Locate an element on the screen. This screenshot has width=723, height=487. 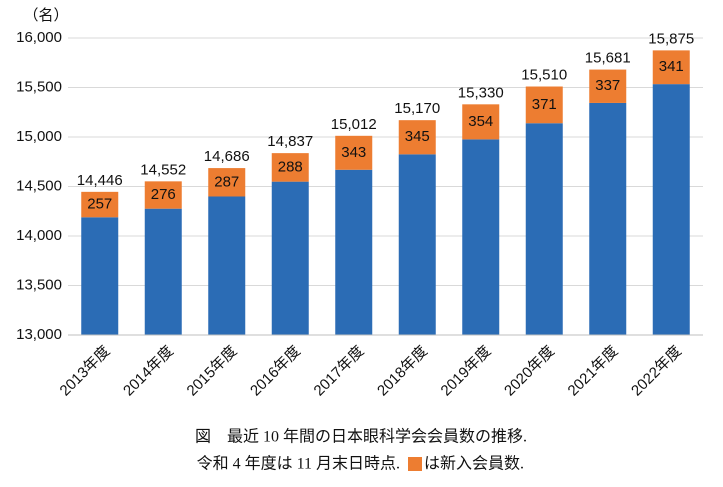
y-tick-label: 15,000 is located at coordinates (39, 136).